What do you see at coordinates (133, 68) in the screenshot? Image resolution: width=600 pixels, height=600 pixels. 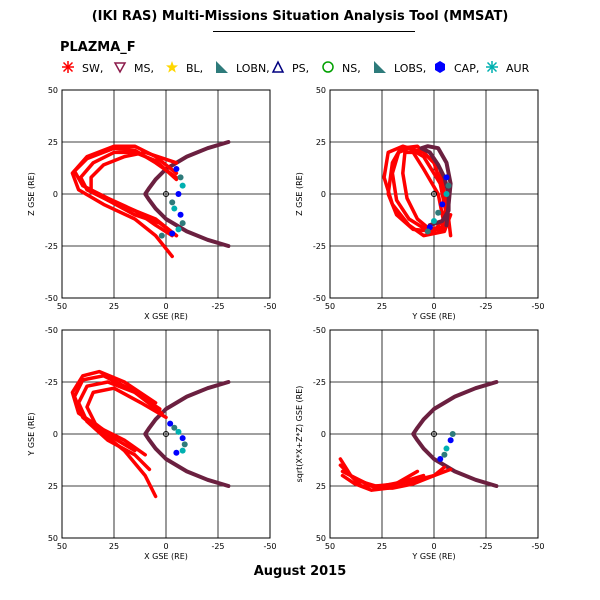 I see `legend-item-ms: MS,` at bounding box center [133, 68].